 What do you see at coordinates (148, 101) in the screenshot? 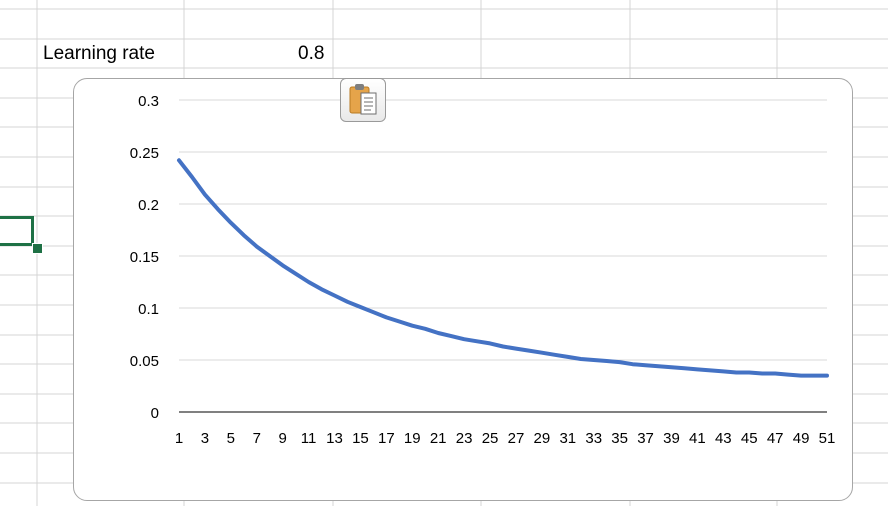
I see `y-tick-label: 0.3` at bounding box center [148, 101].